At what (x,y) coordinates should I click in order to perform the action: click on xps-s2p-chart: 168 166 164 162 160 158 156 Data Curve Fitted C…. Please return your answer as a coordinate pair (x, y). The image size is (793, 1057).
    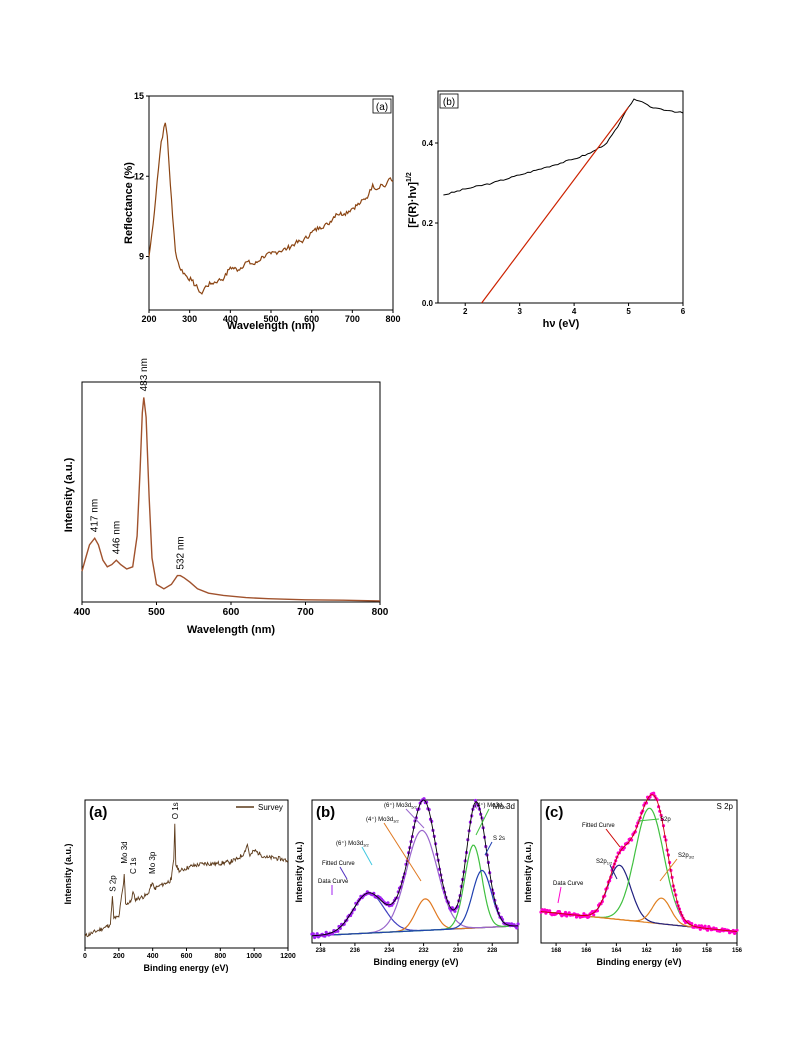
    Looking at the image, I should click on (633, 879).